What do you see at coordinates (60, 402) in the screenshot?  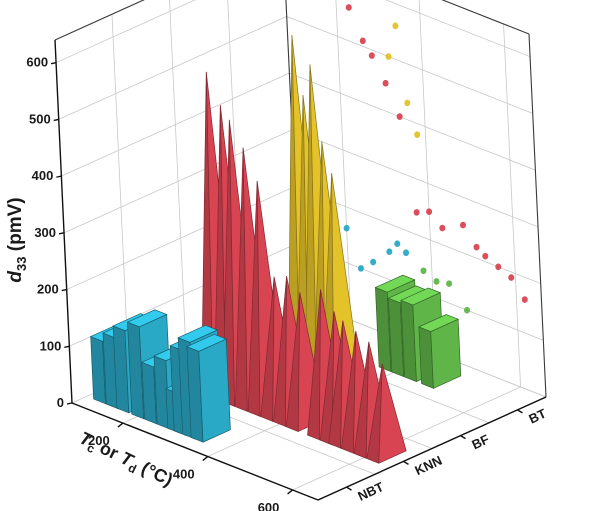 I see `y-tick-label: 0` at bounding box center [60, 402].